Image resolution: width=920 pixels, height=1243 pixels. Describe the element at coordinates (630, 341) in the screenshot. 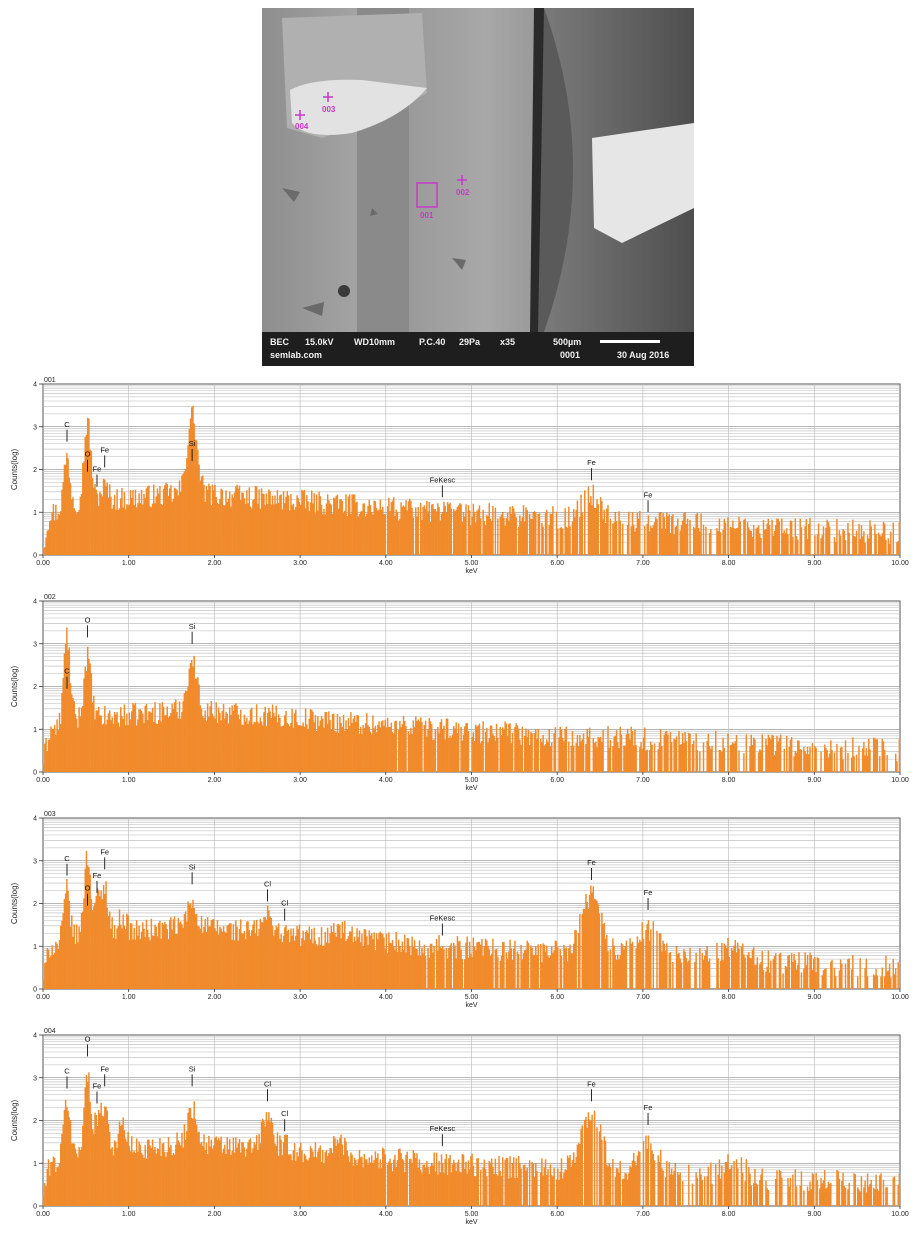

I see `scale-bar` at that location.